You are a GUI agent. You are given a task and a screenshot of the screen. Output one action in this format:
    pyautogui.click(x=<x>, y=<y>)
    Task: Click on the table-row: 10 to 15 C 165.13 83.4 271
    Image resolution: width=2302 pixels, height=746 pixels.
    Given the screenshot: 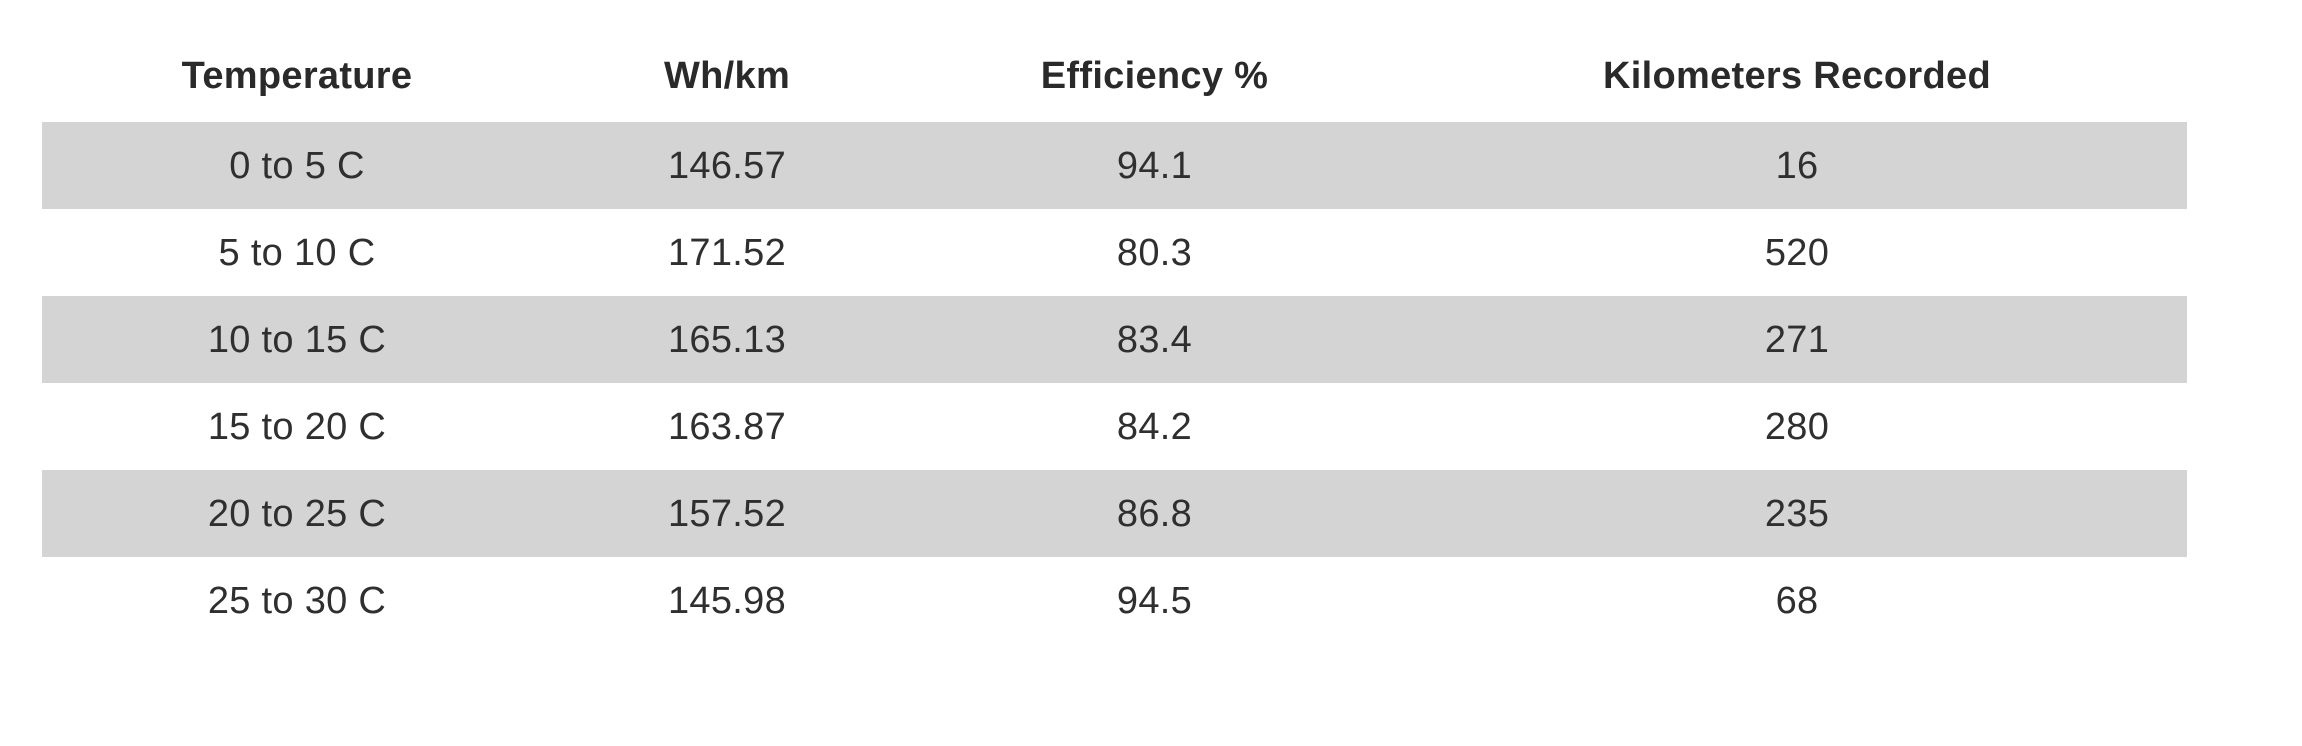 What is the action you would take?
    pyautogui.click(x=1114, y=339)
    